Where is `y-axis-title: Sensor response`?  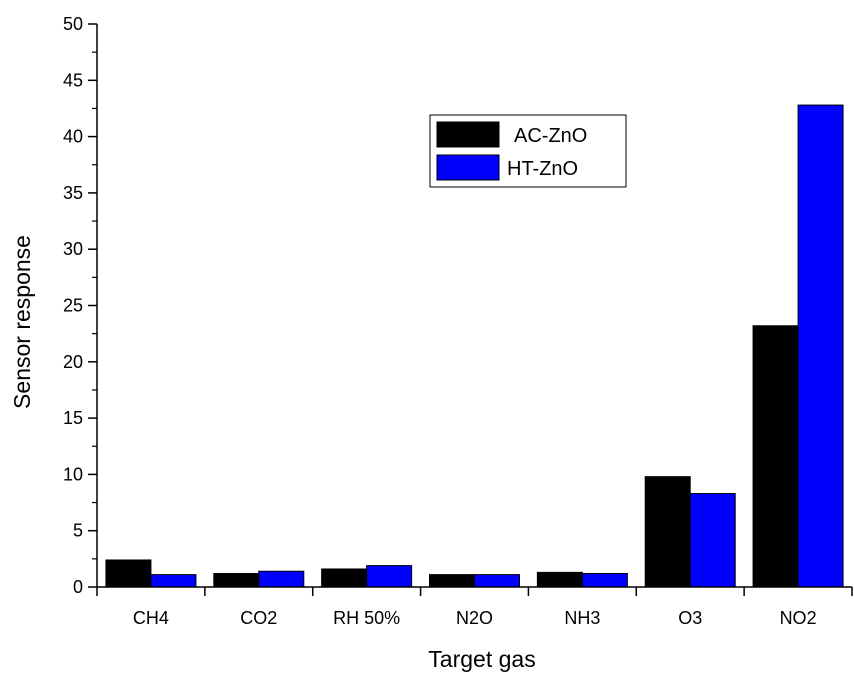
y-axis-title: Sensor response is located at coordinates (22, 322).